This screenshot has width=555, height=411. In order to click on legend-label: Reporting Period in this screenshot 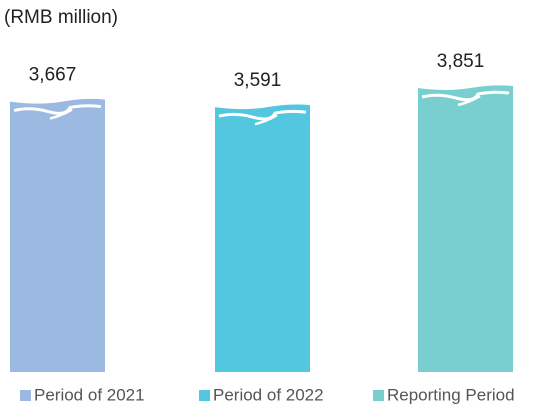, I will do `click(451, 394)`.